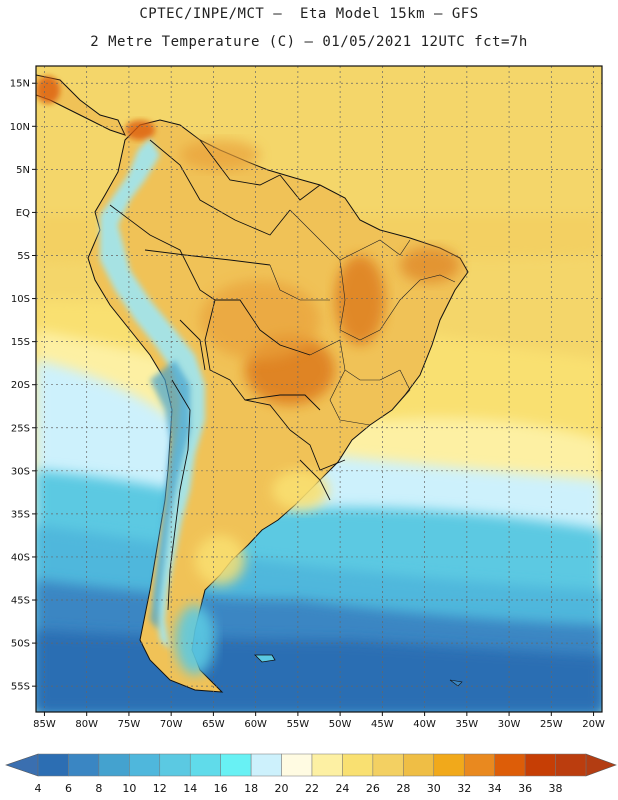  Describe the element at coordinates (551, 724) in the screenshot. I see `lon-tick-label: 25W` at that location.